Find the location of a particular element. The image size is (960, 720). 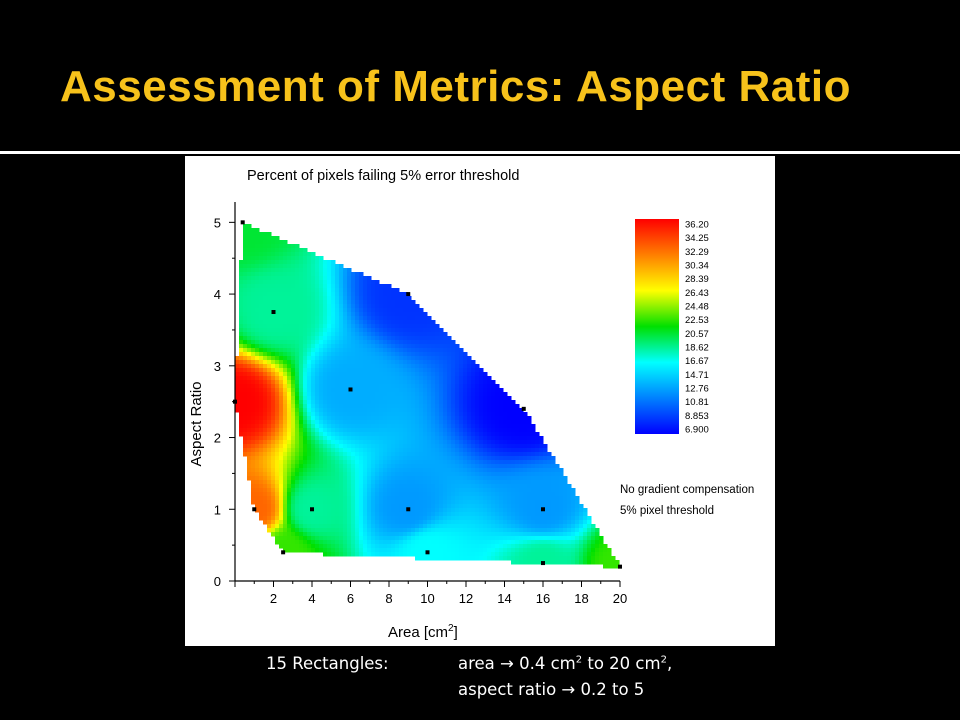

y-tick-label: 0 is located at coordinates (217, 581).